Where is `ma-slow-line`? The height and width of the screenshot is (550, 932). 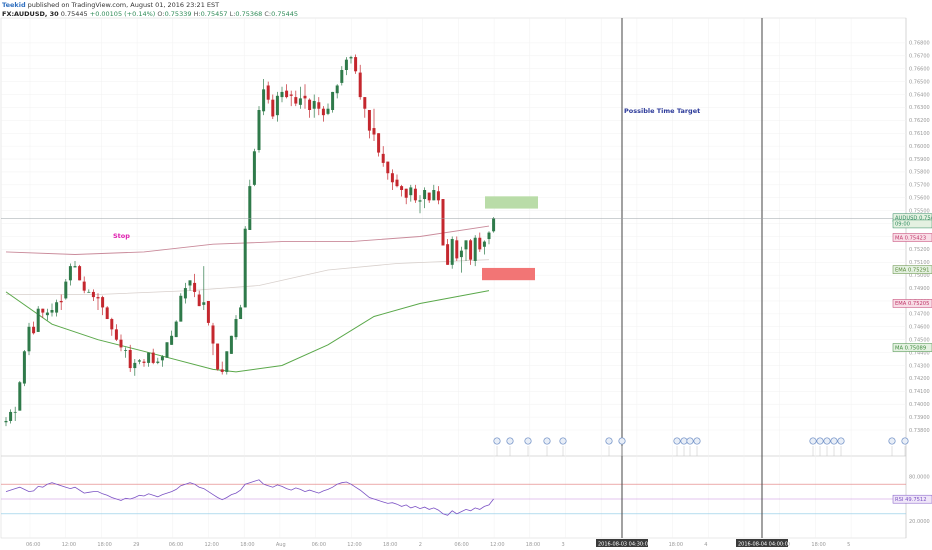
ma-slow-line is located at coordinates (247, 240).